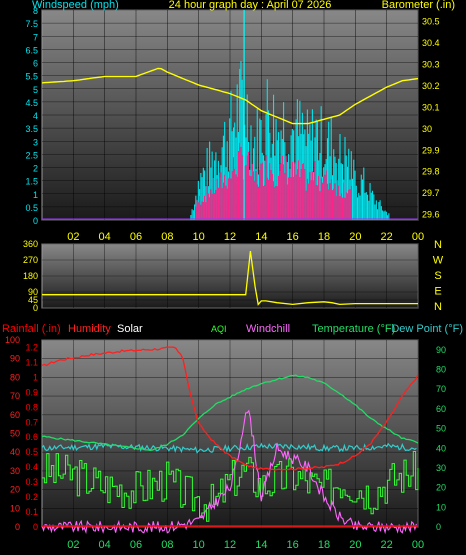 Image resolution: width=466 pixels, height=555 pixels. What do you see at coordinates (35, 11) in the screenshot?
I see `wind-y-tick: 8` at bounding box center [35, 11].